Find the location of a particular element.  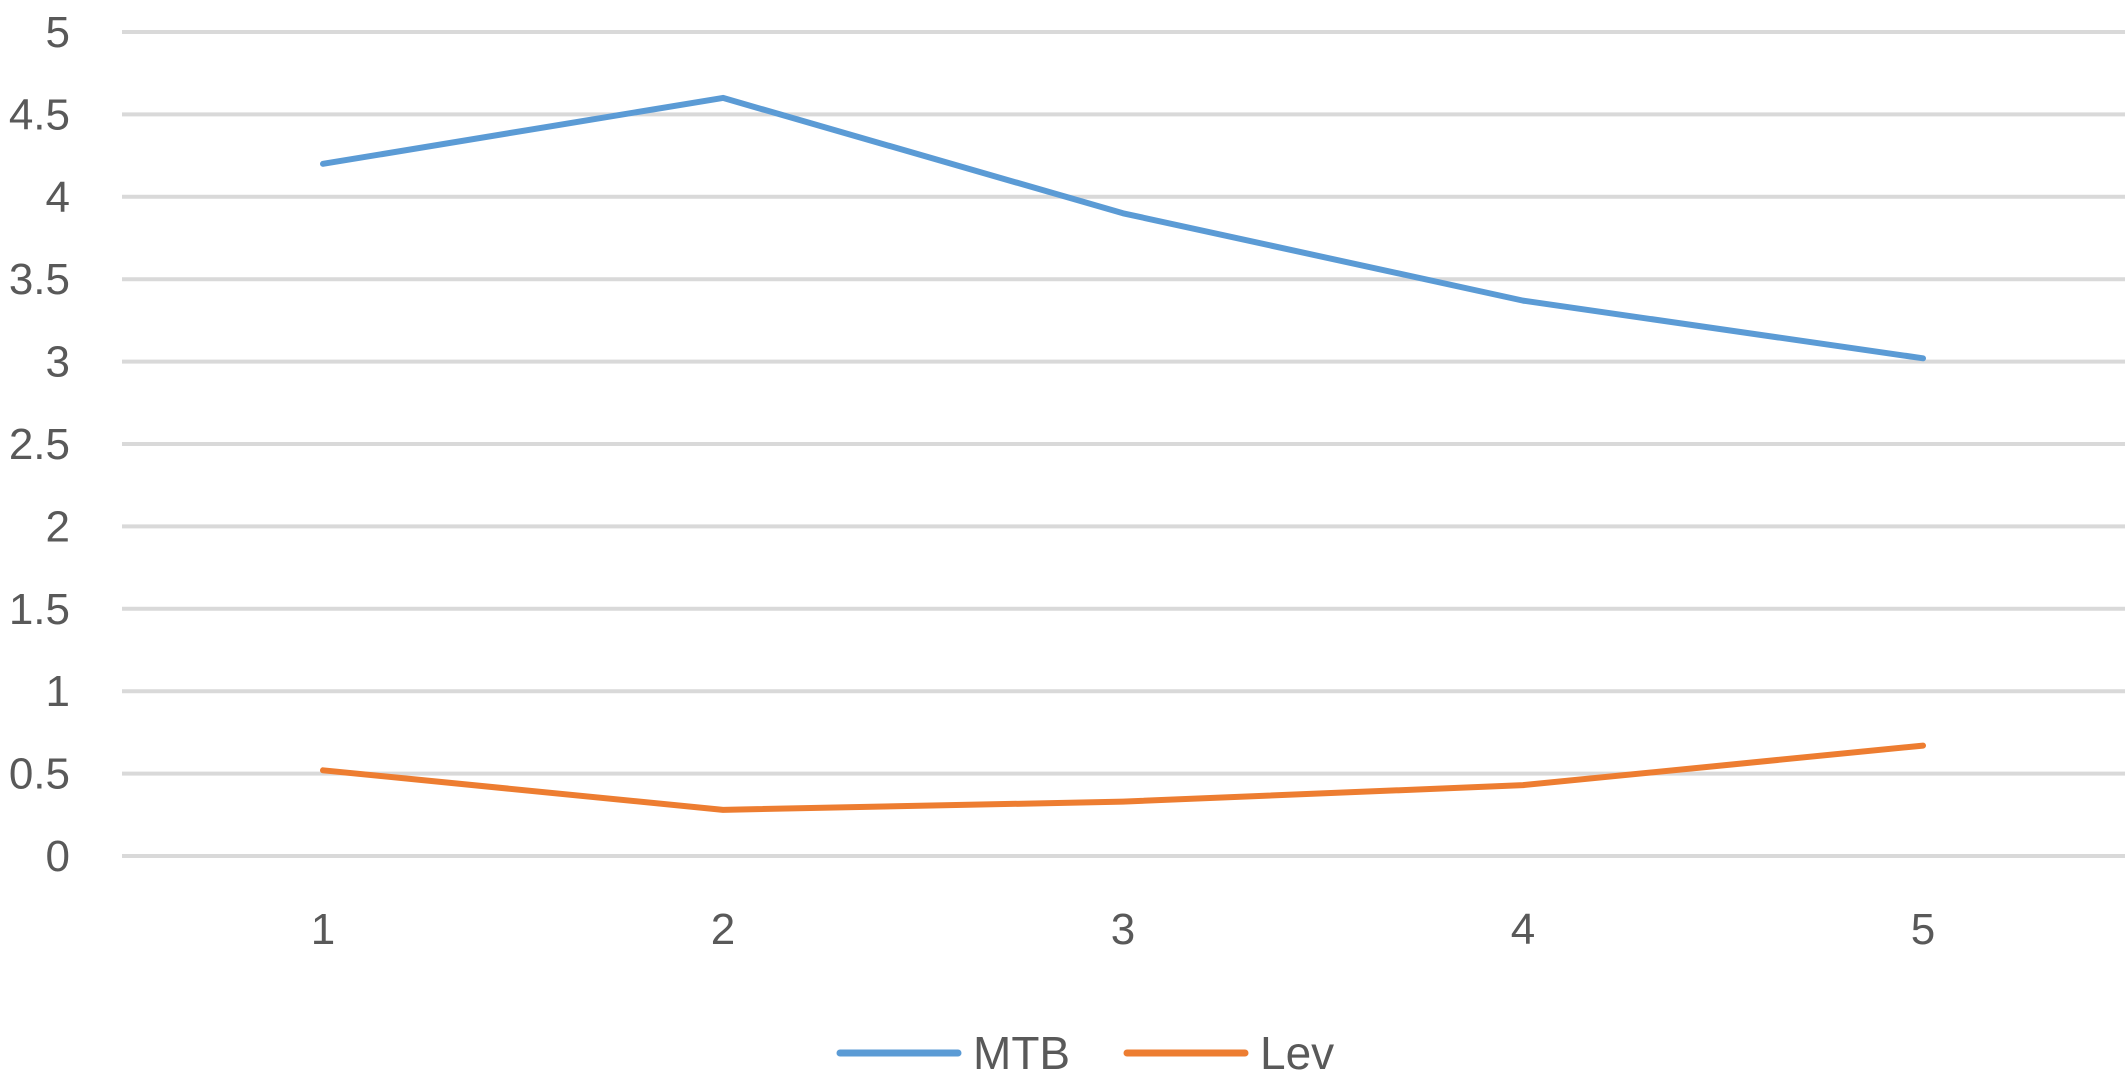

y-tick-label: 2.5 is located at coordinates (39, 444).